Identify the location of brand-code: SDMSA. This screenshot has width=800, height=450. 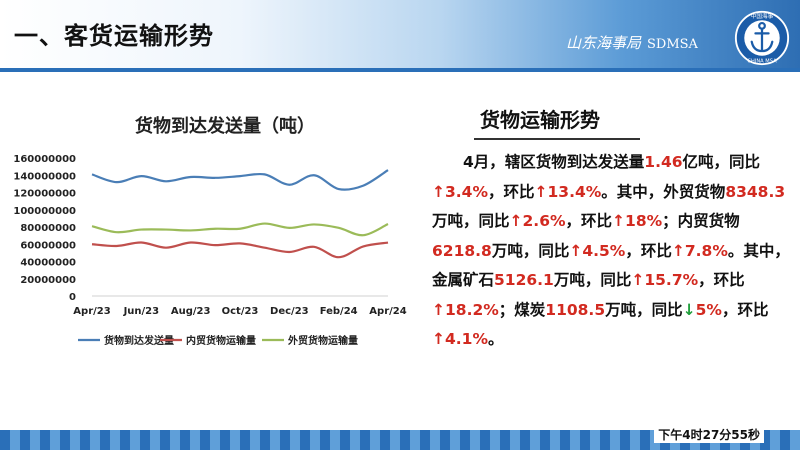
(672, 44).